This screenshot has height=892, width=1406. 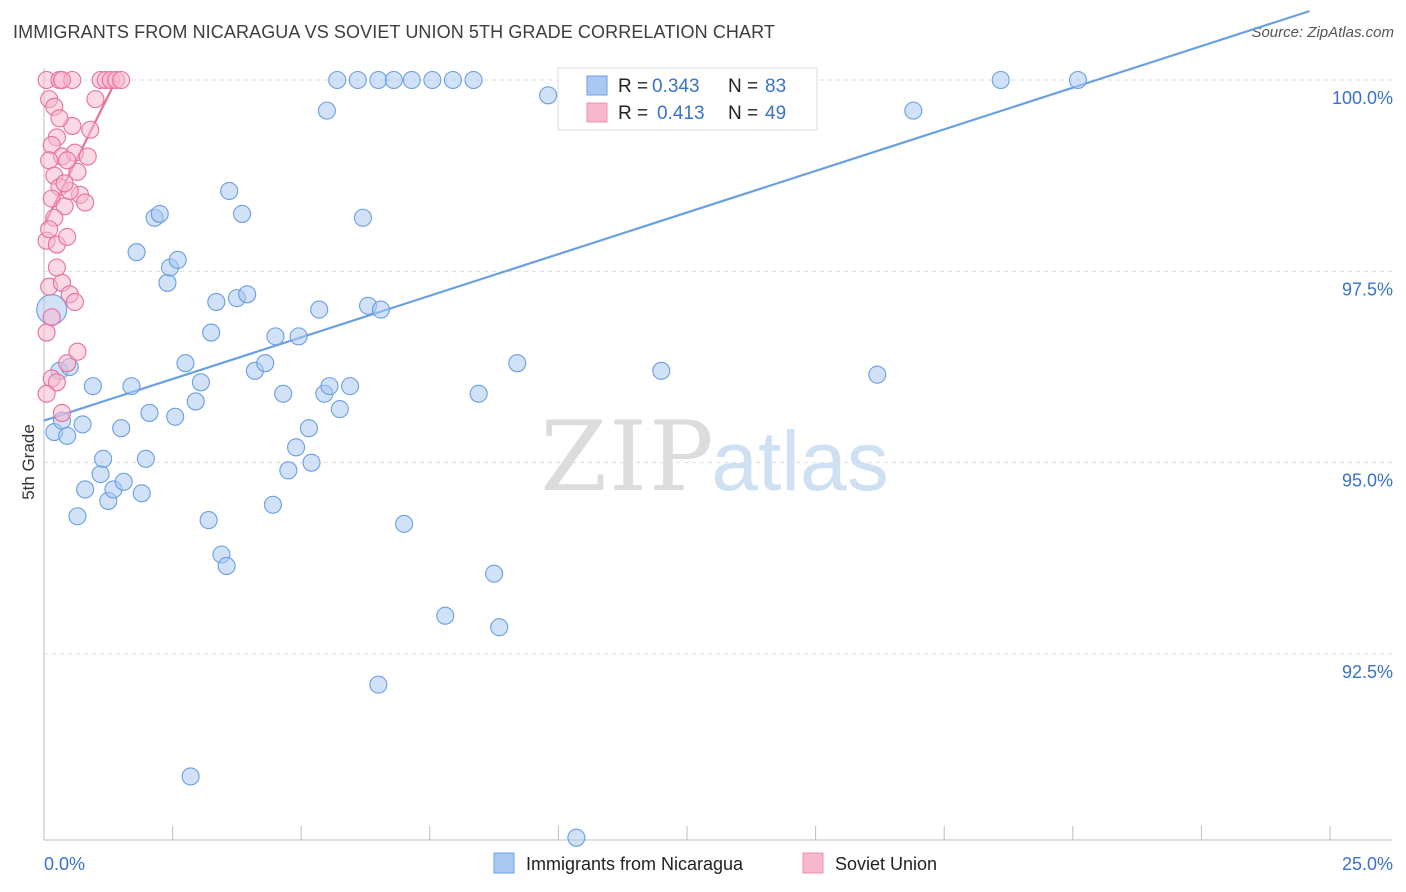 What do you see at coordinates (743, 113) in the screenshot?
I see `stats-n-label-2: N =` at bounding box center [743, 113].